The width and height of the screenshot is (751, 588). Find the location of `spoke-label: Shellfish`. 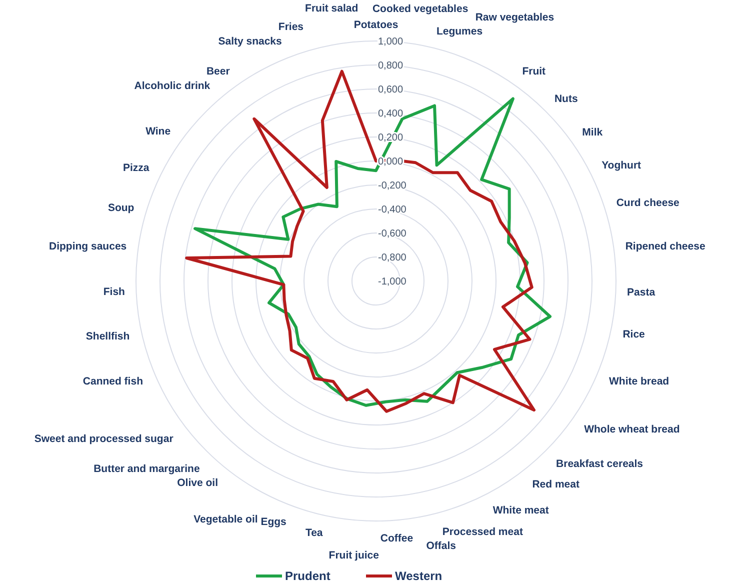

spoke-label: Shellfish is located at coordinates (108, 336).